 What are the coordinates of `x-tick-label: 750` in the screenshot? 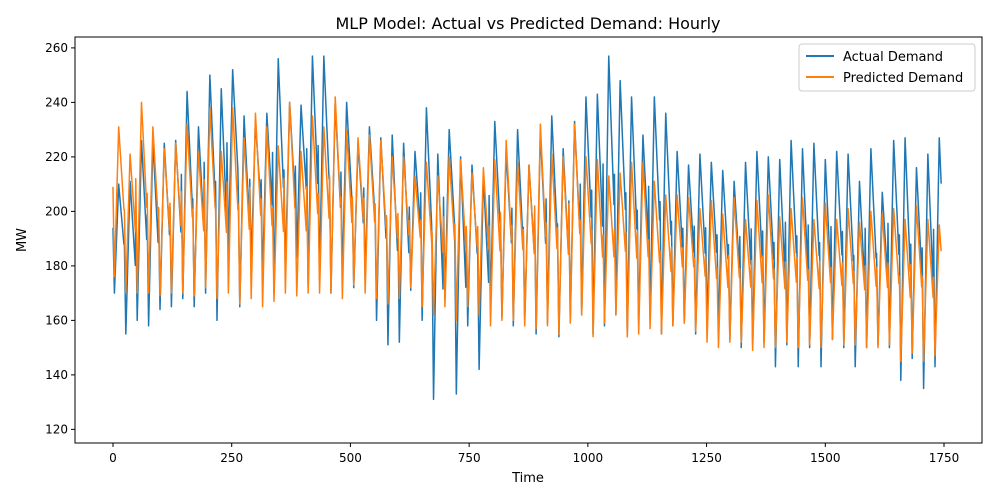 It's located at (469, 458).